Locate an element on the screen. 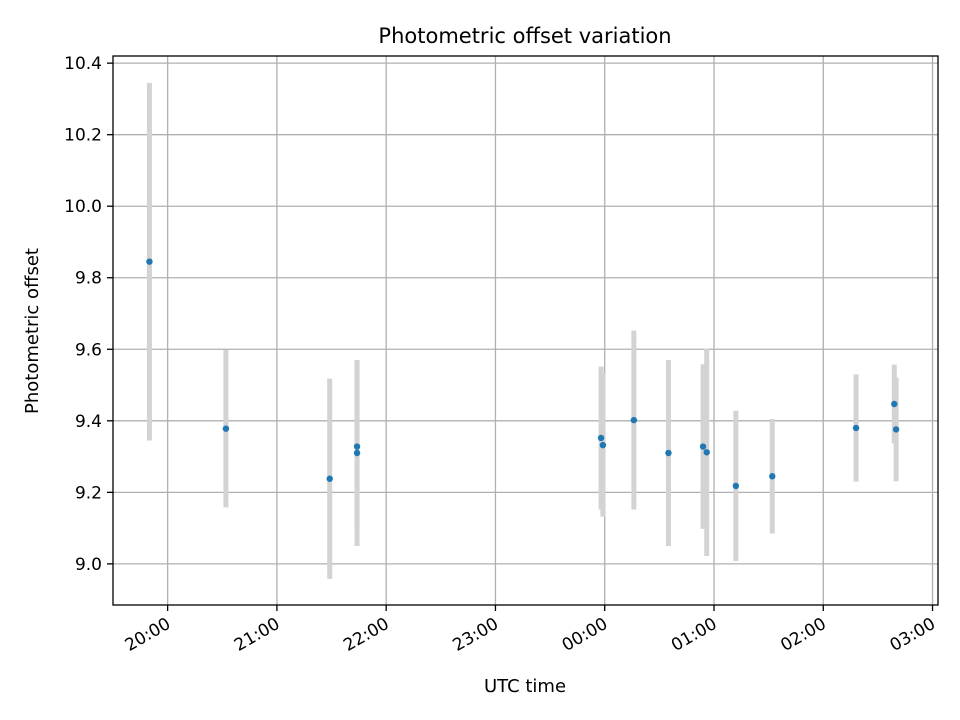  y-tick-label: 10.0 is located at coordinates (83, 207).